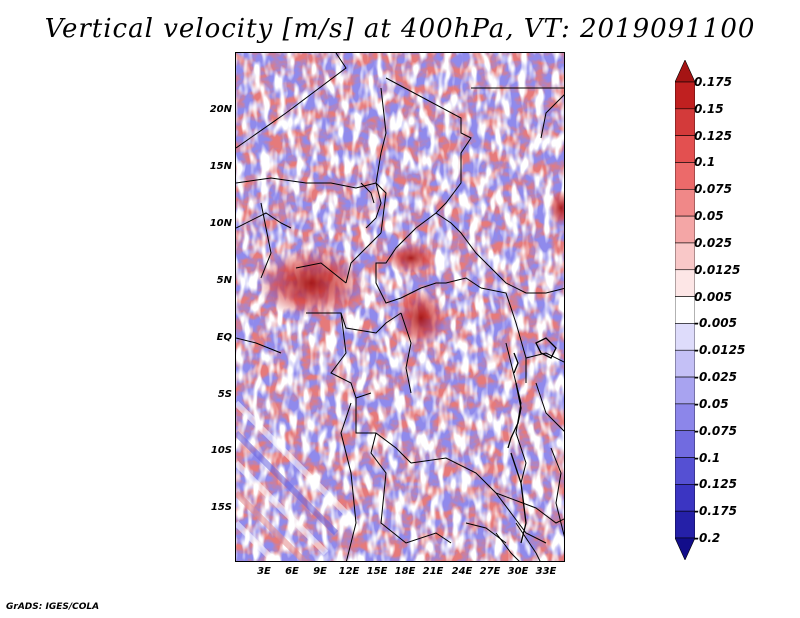 The height and width of the screenshot is (618, 800). What do you see at coordinates (713, 296) in the screenshot?
I see `colorbar-label: 0.005` at bounding box center [713, 296].